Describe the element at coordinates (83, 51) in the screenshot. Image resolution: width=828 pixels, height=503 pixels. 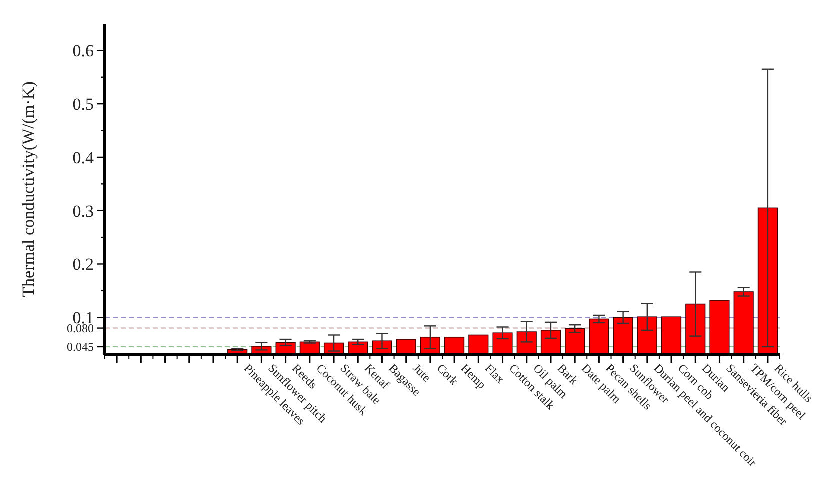
I see `y-tick-label: 0.6` at that location.